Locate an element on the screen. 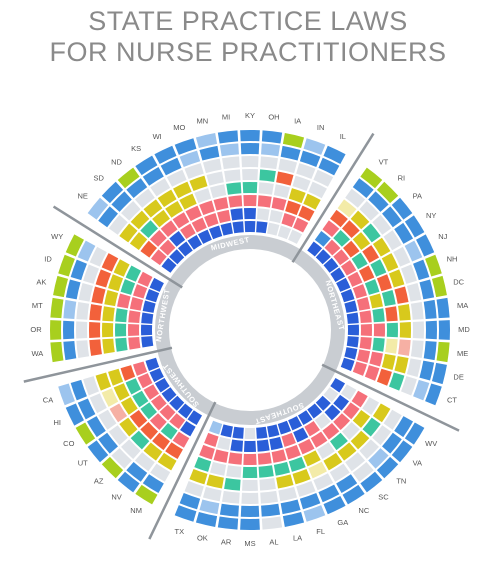 The image size is (500, 566). state-label: NY is located at coordinates (431, 215).